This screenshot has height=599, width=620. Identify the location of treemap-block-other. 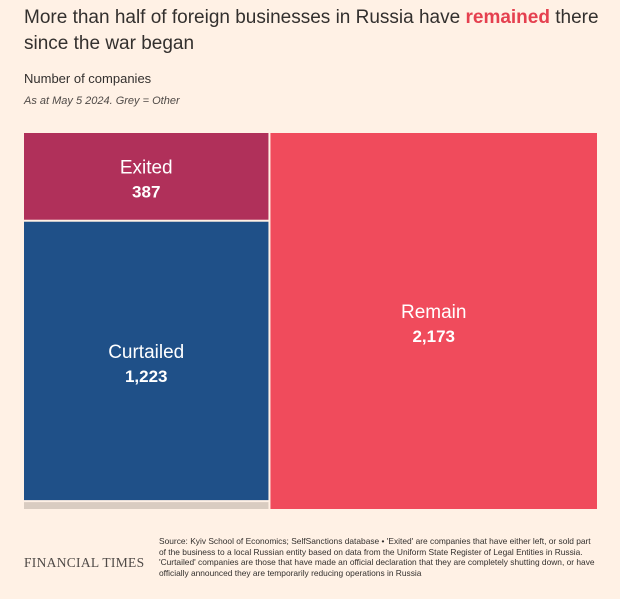
(146, 505).